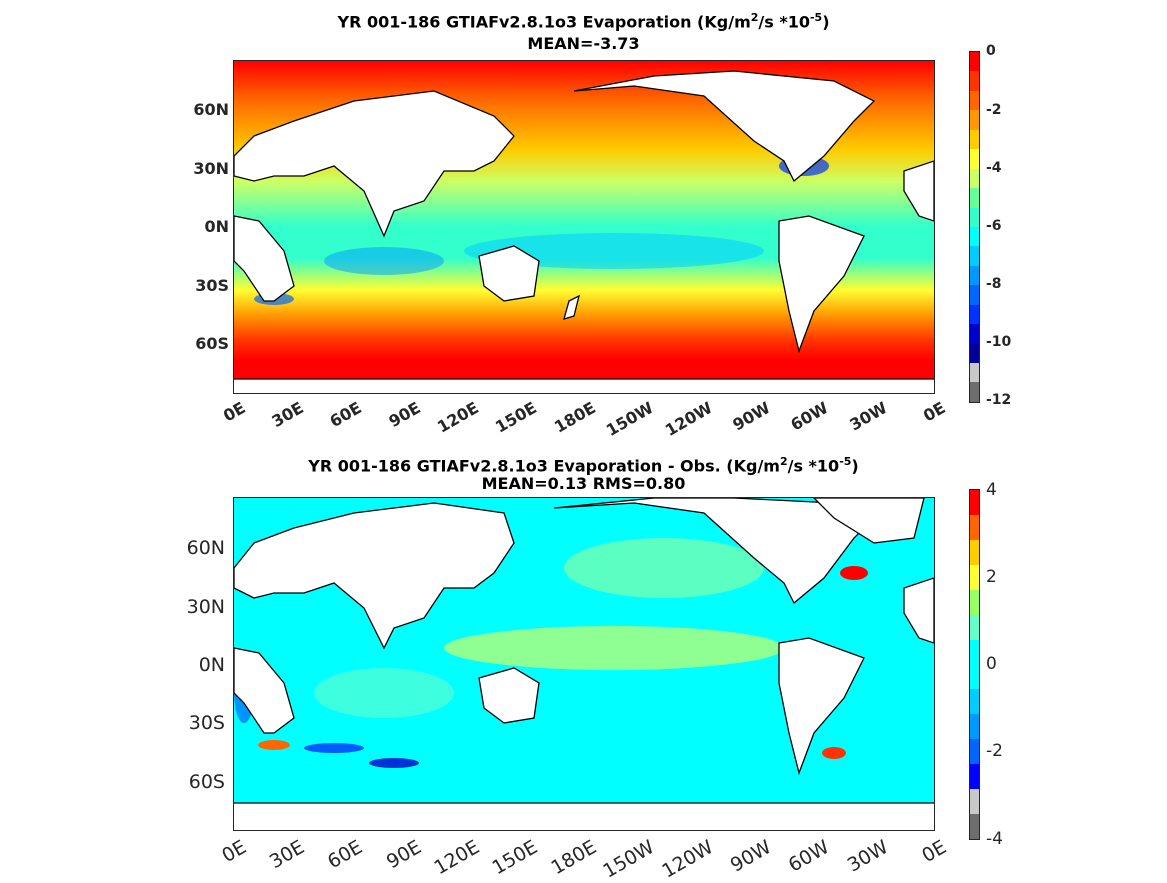 The height and width of the screenshot is (883, 1167). I want to click on p2-lon-label: 120E, so click(457, 858).